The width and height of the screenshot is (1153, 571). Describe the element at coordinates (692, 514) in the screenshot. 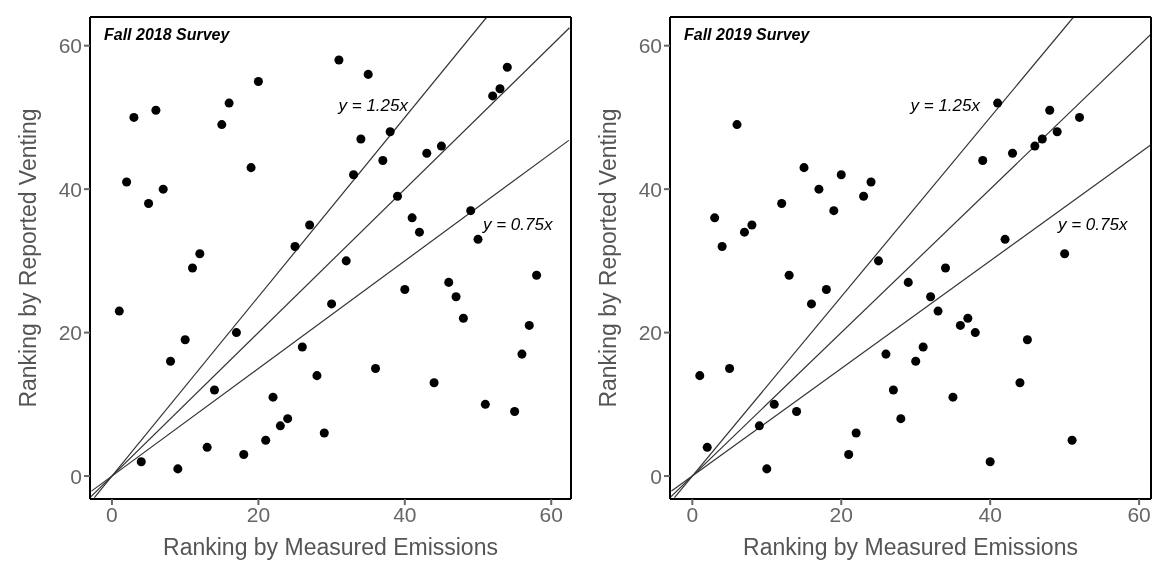

I see `x-tick-label: 0` at that location.